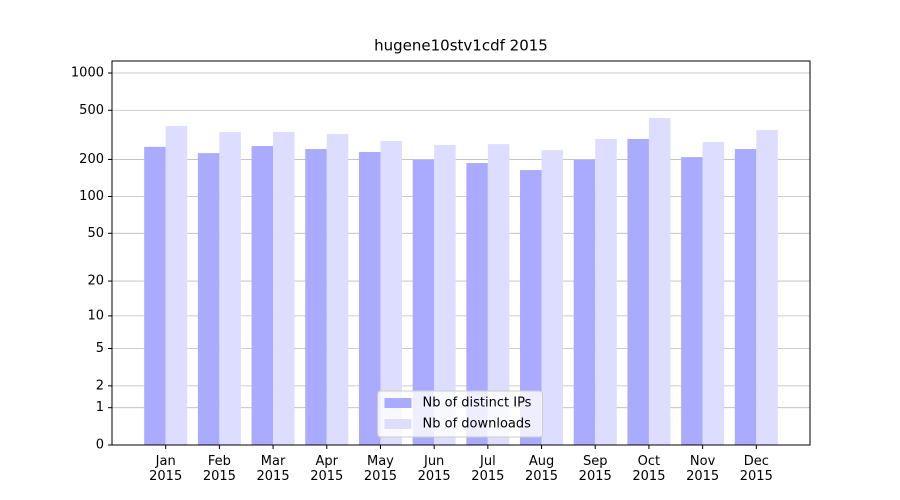  Describe the element at coordinates (87, 73) in the screenshot. I see `y-tick-label: 1000` at that location.